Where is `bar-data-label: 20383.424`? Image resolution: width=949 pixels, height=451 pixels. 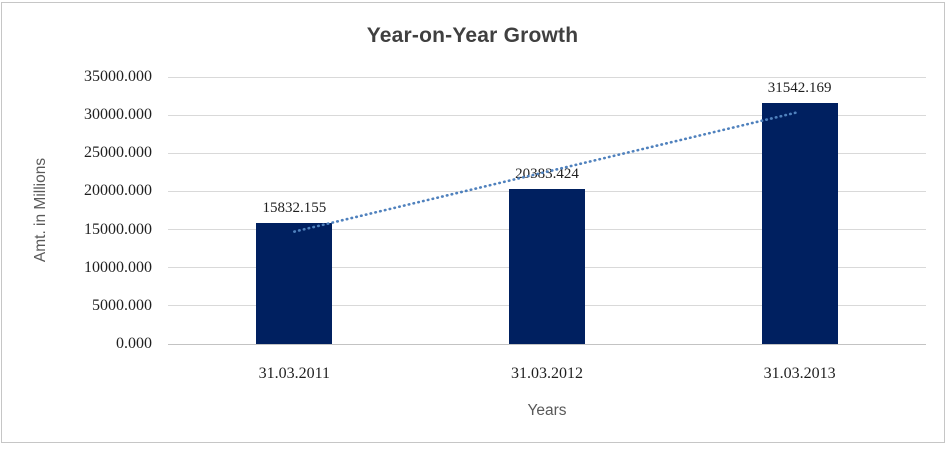 bar-data-label: 20383.424 is located at coordinates (547, 173).